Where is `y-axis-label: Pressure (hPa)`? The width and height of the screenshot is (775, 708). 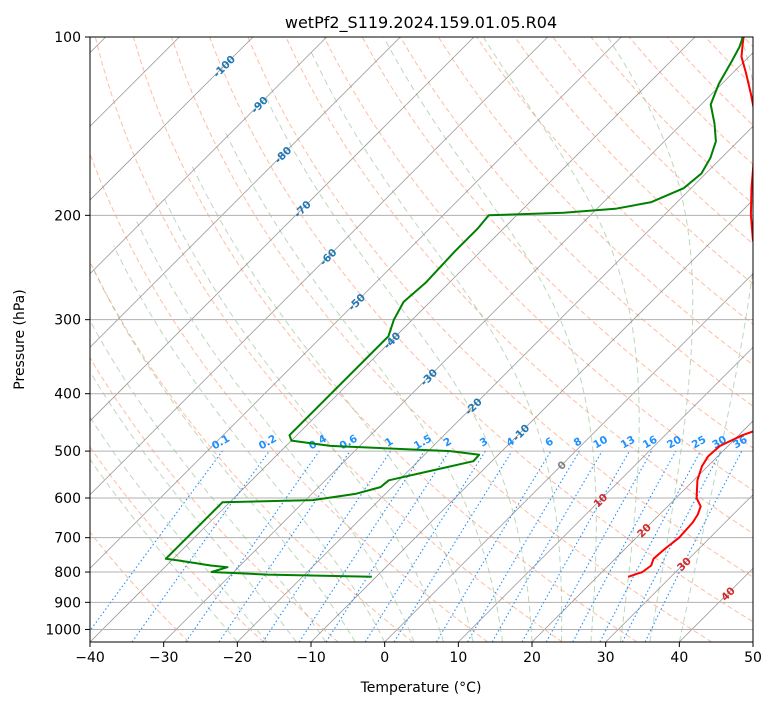
y-axis-label: Pressure (hPa) is located at coordinates (20, 339).